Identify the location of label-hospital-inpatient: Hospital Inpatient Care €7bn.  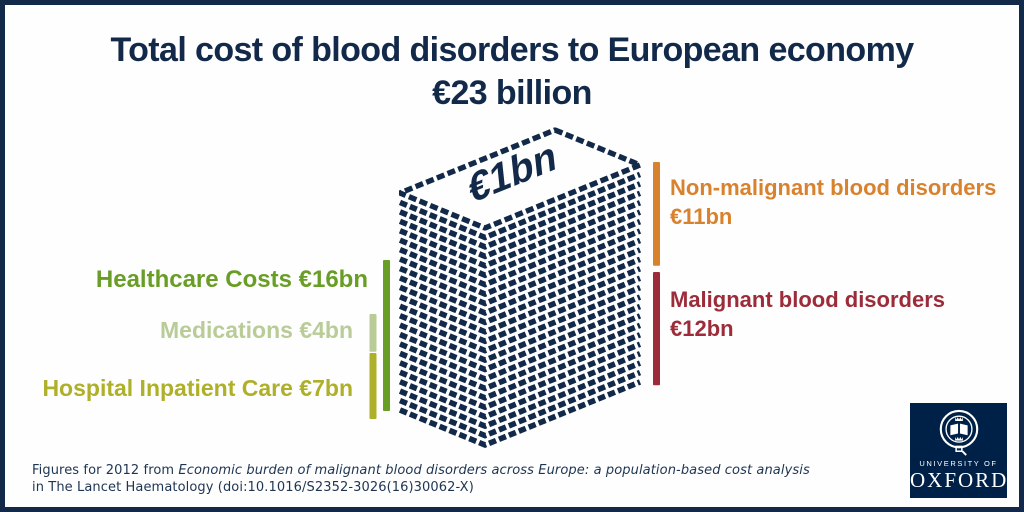
(197, 388).